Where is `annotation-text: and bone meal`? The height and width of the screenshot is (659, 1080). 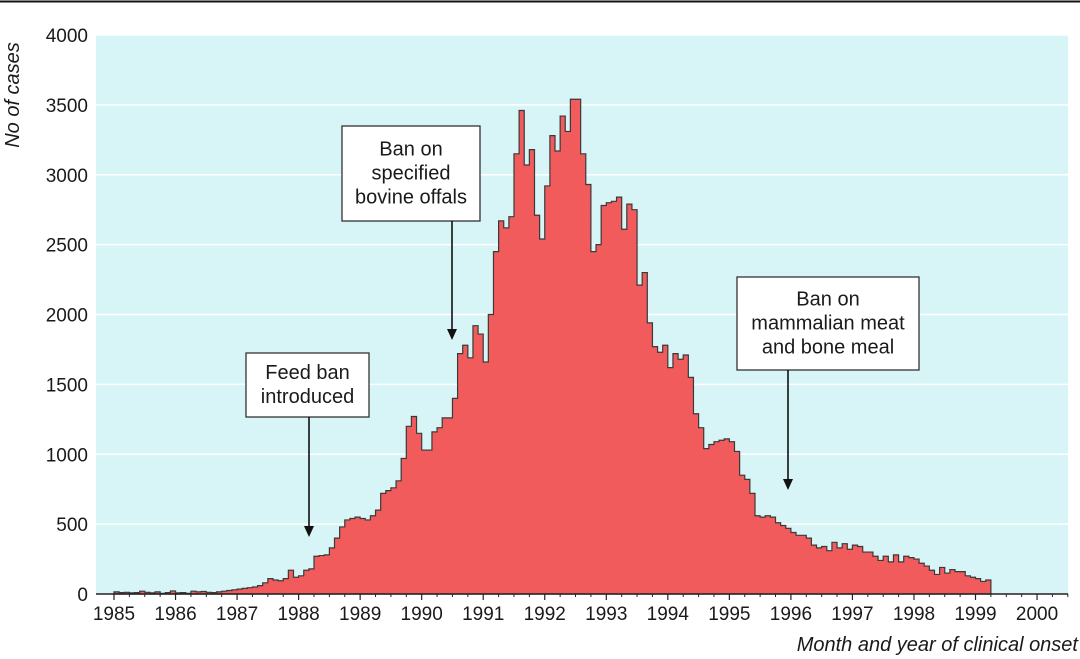
annotation-text: and bone meal is located at coordinates (828, 348).